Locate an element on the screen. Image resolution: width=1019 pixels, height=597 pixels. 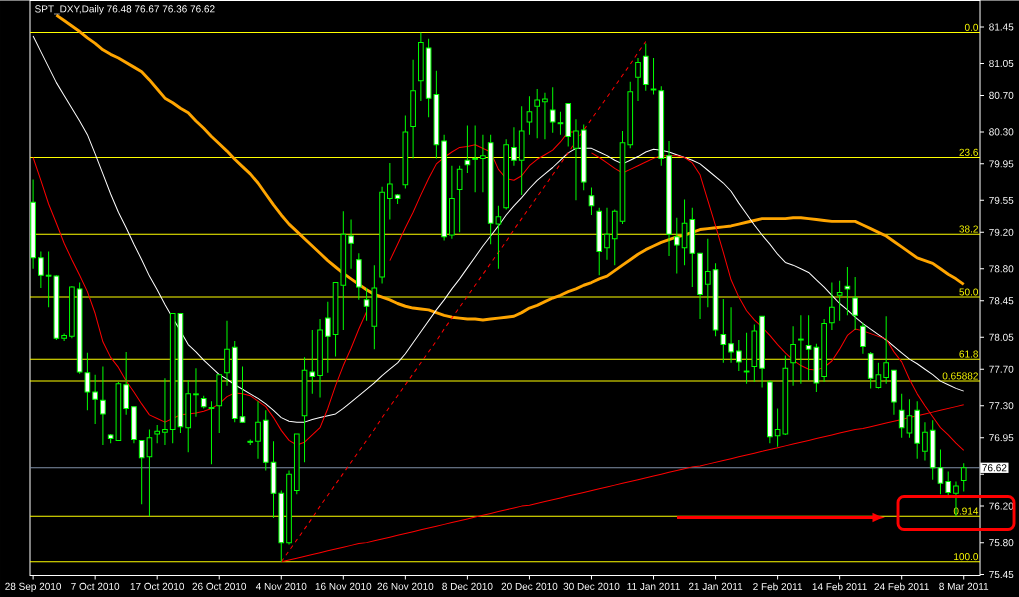
annotation: 38.2 is located at coordinates (968, 229).